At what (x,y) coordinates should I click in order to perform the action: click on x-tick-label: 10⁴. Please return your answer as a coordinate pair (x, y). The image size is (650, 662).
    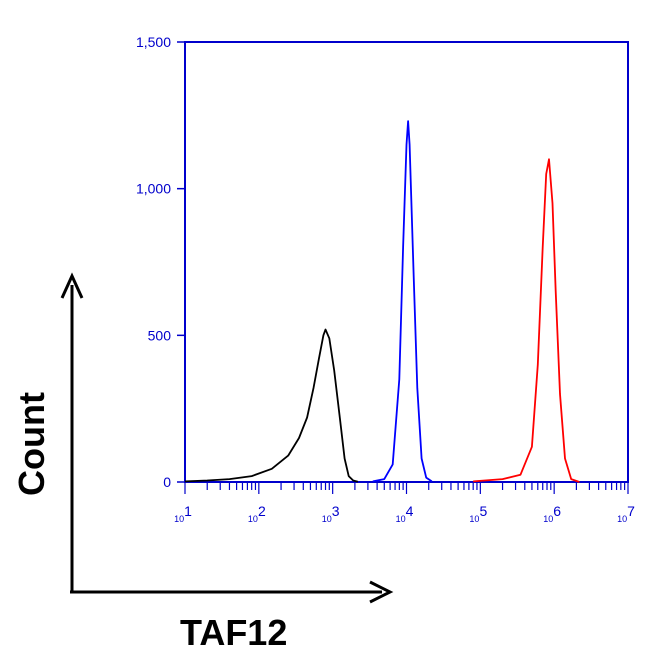
    Looking at the image, I should click on (405, 513).